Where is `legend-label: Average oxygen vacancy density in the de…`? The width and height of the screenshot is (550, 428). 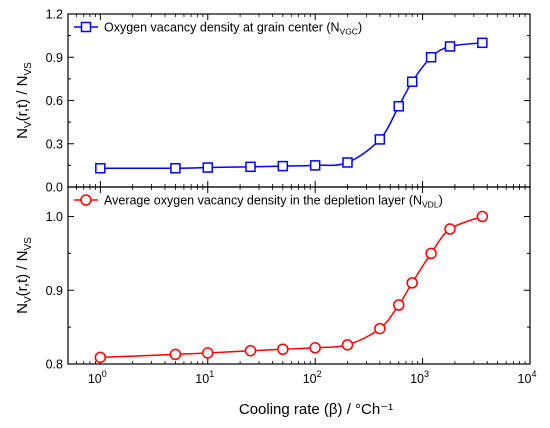 legend-label: Average oxygen vacancy density in the de… is located at coordinates (273, 202).